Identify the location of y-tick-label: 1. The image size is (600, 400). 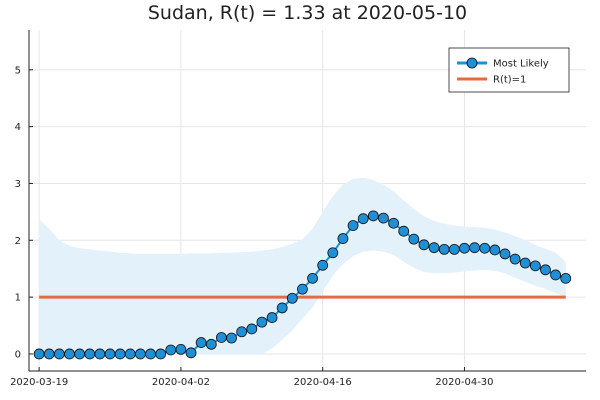
(18, 298).